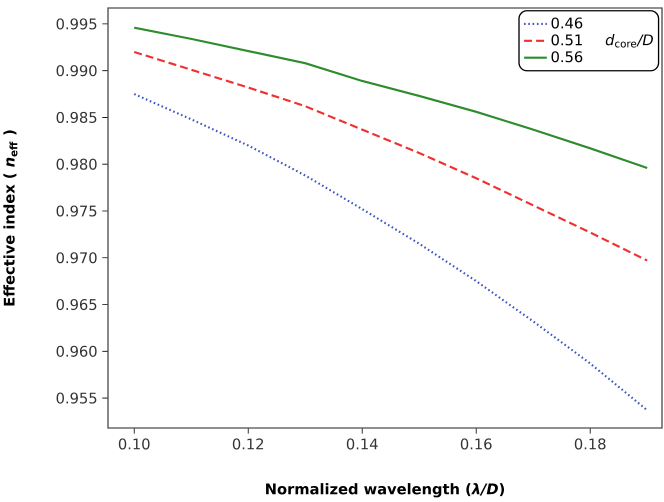 This screenshot has width=664, height=502. I want to click on y-tick-label: 0.965, so click(76, 304).